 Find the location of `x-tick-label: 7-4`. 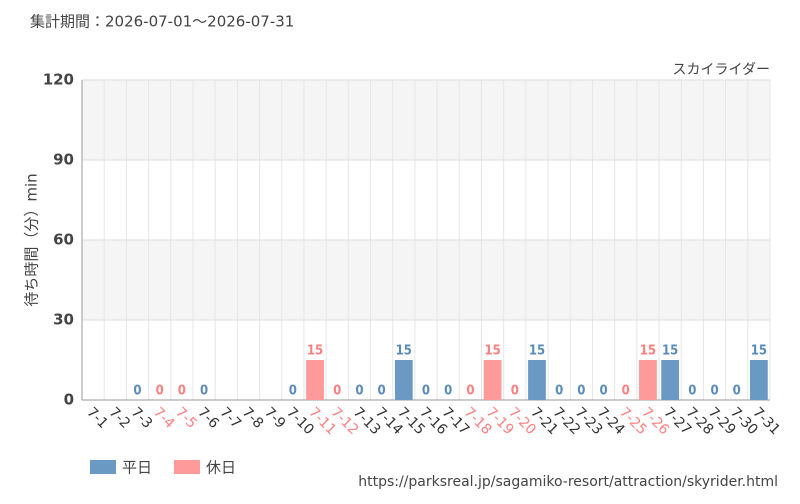

x-tick-label: 7-4 is located at coordinates (164, 418).